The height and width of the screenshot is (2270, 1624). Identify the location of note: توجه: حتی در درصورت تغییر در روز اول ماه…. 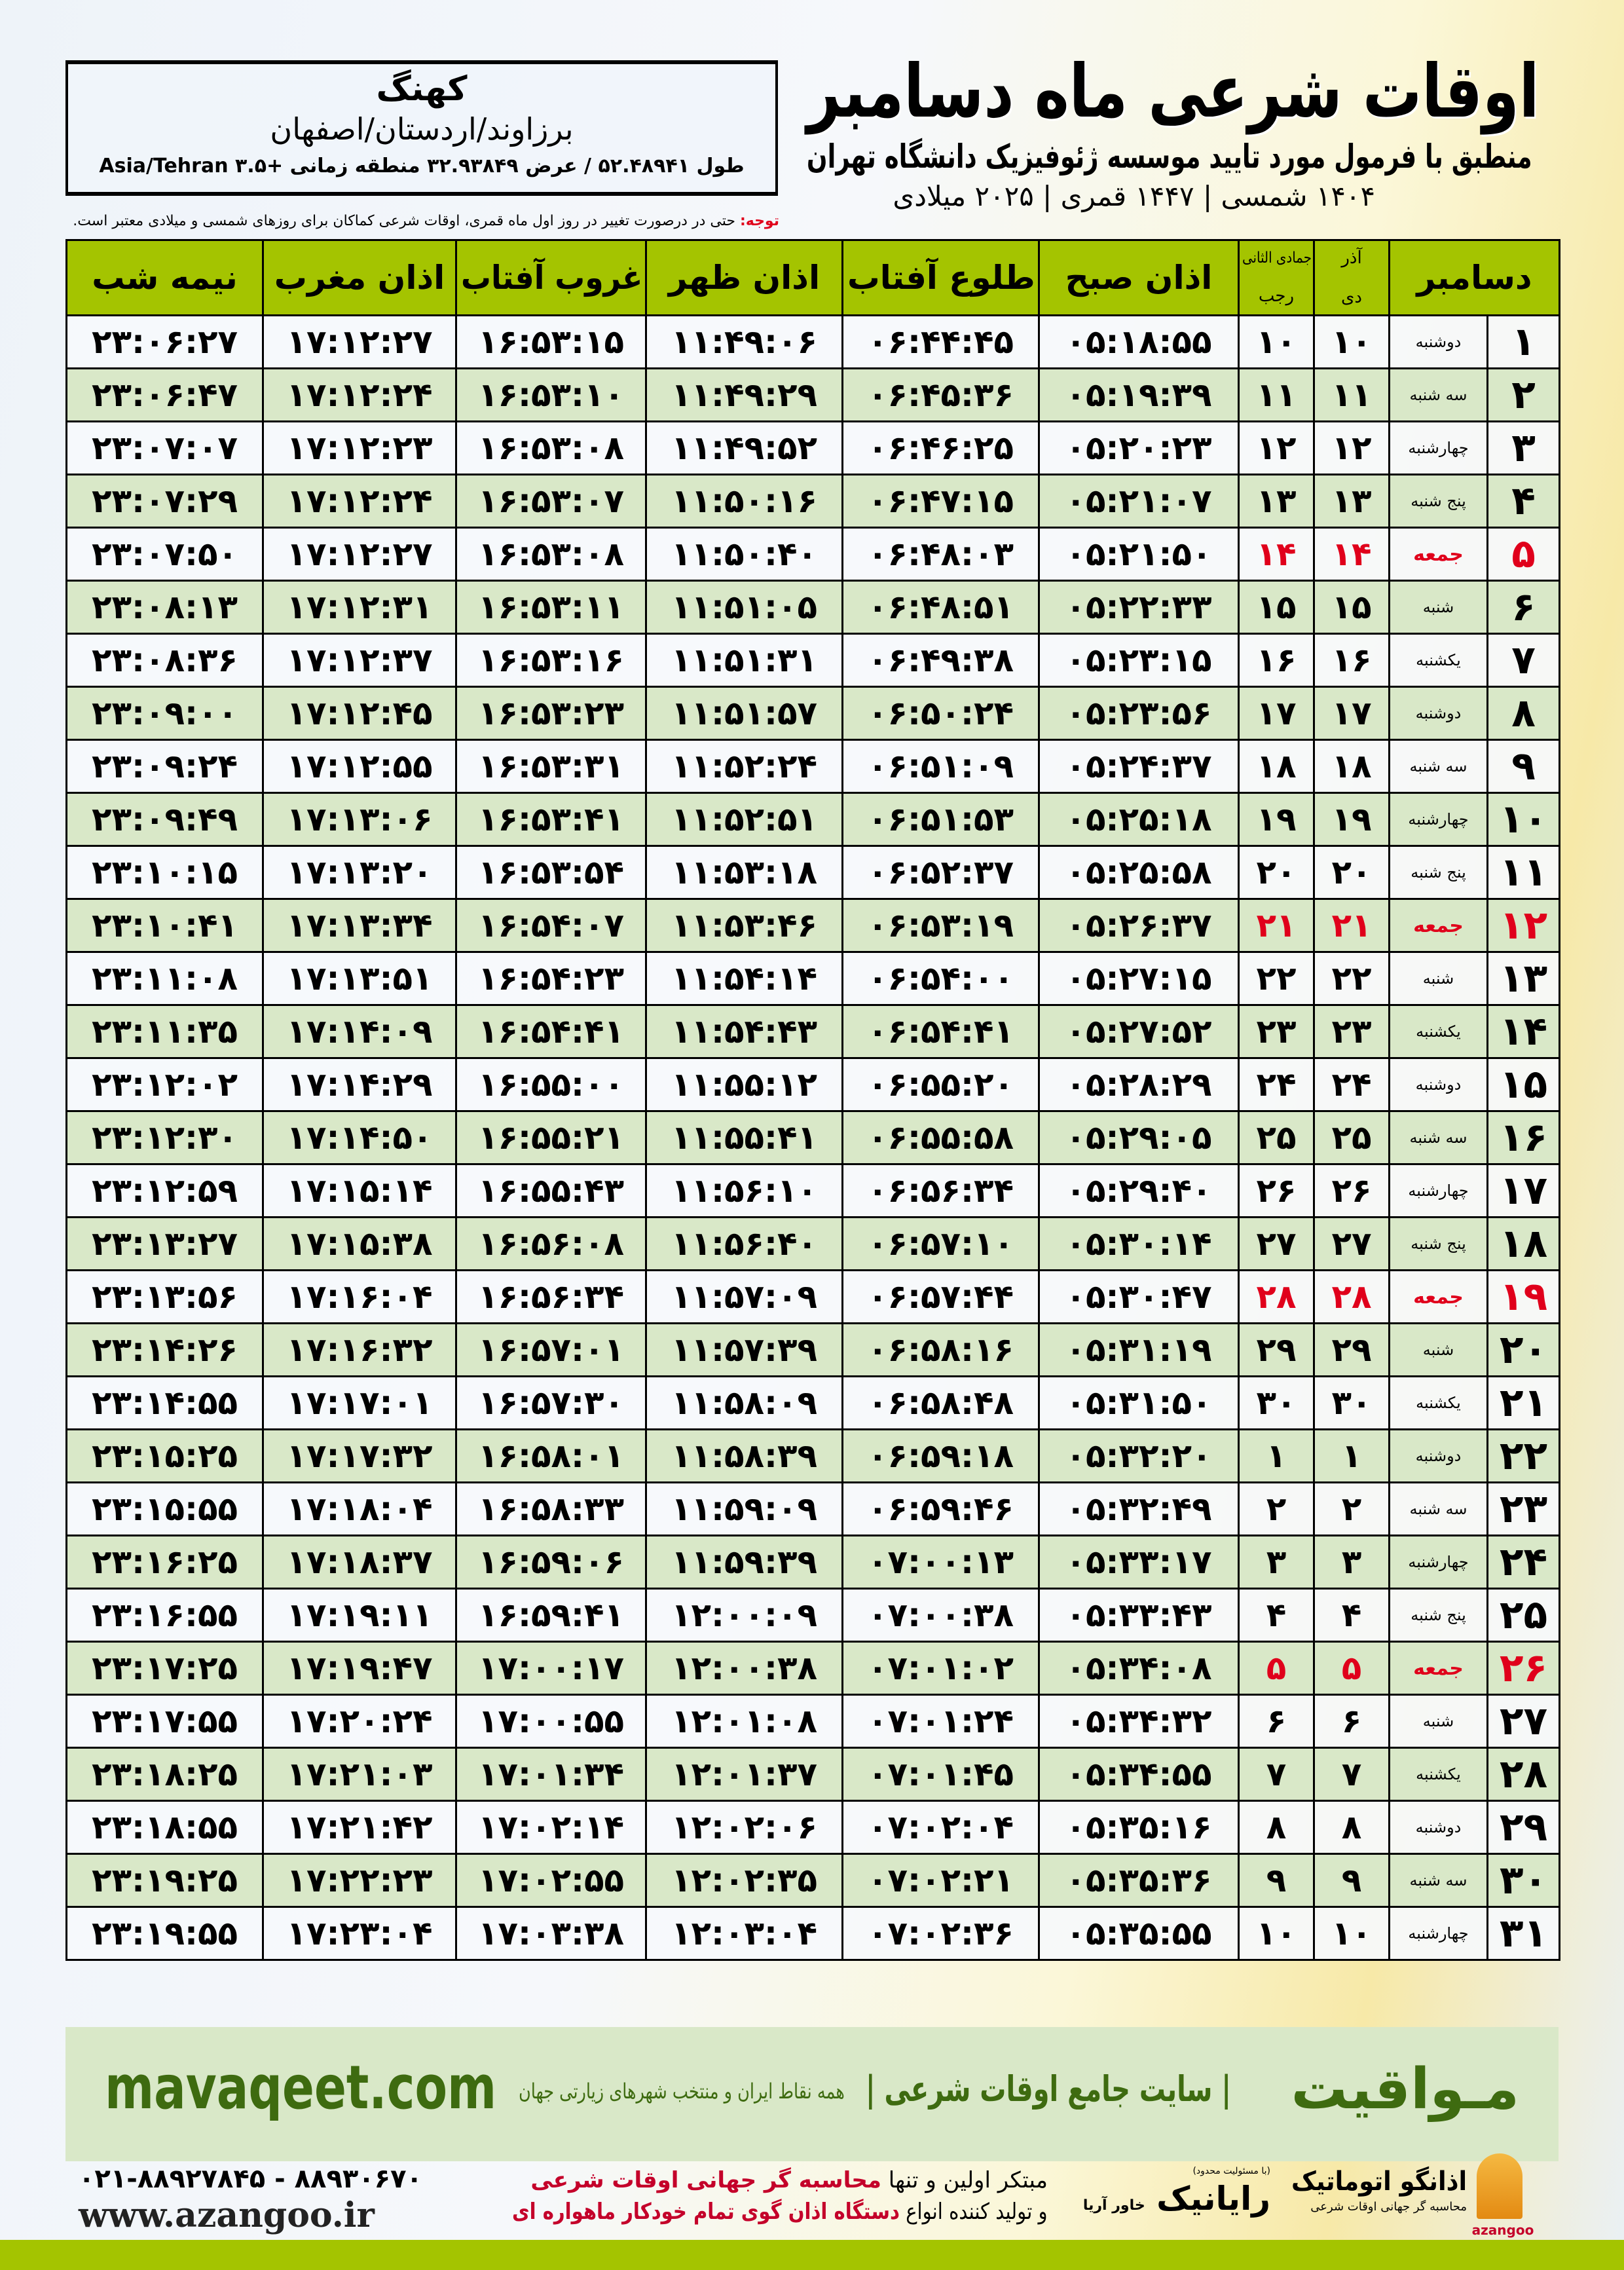
(422, 221).